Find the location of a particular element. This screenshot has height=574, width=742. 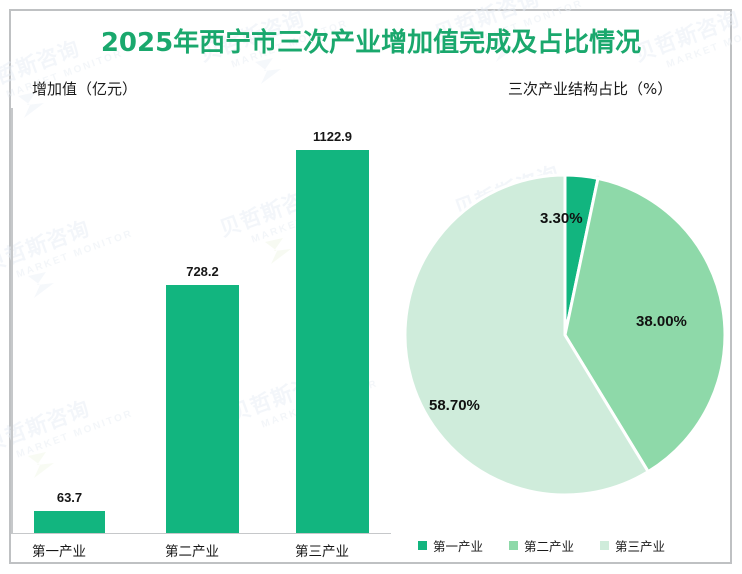

legend-label: 第二产业 is located at coordinates (549, 546).